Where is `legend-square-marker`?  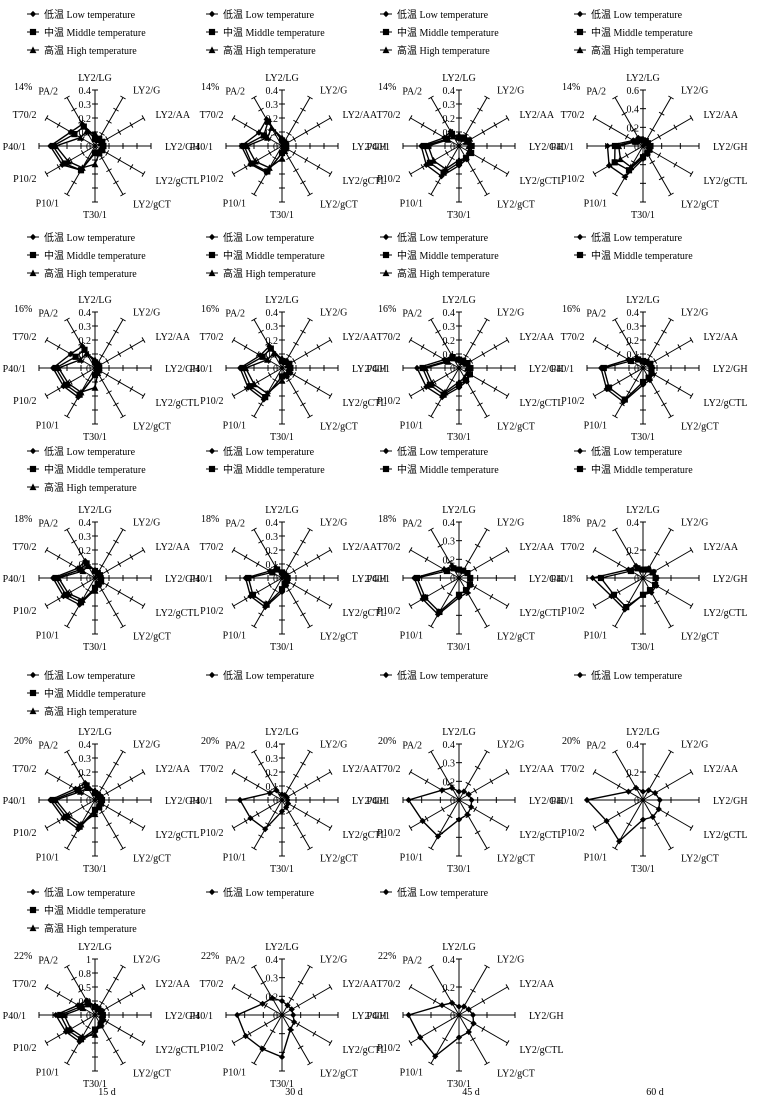 legend-square-marker is located at coordinates (33, 693).